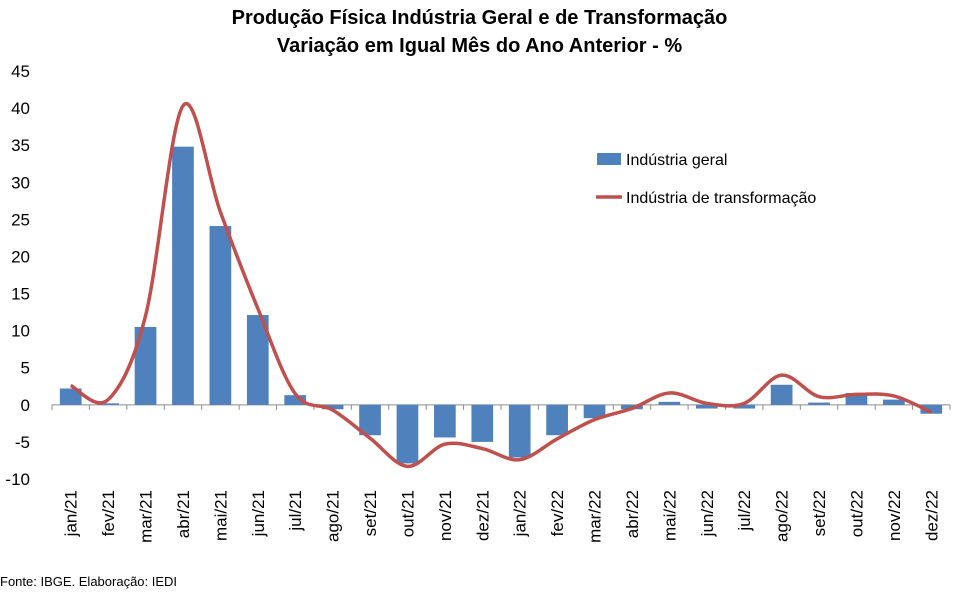 The height and width of the screenshot is (594, 959). What do you see at coordinates (782, 516) in the screenshot?
I see `x-tick-label: ago/22` at bounding box center [782, 516].